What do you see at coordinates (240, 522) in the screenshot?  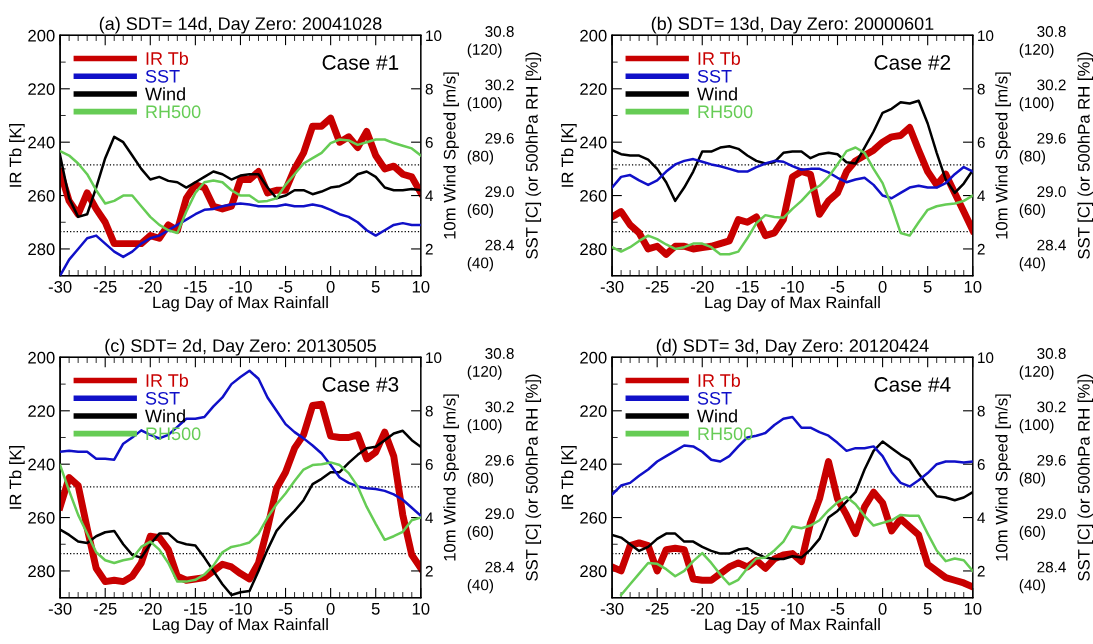 I see `line-series` at bounding box center [240, 522].